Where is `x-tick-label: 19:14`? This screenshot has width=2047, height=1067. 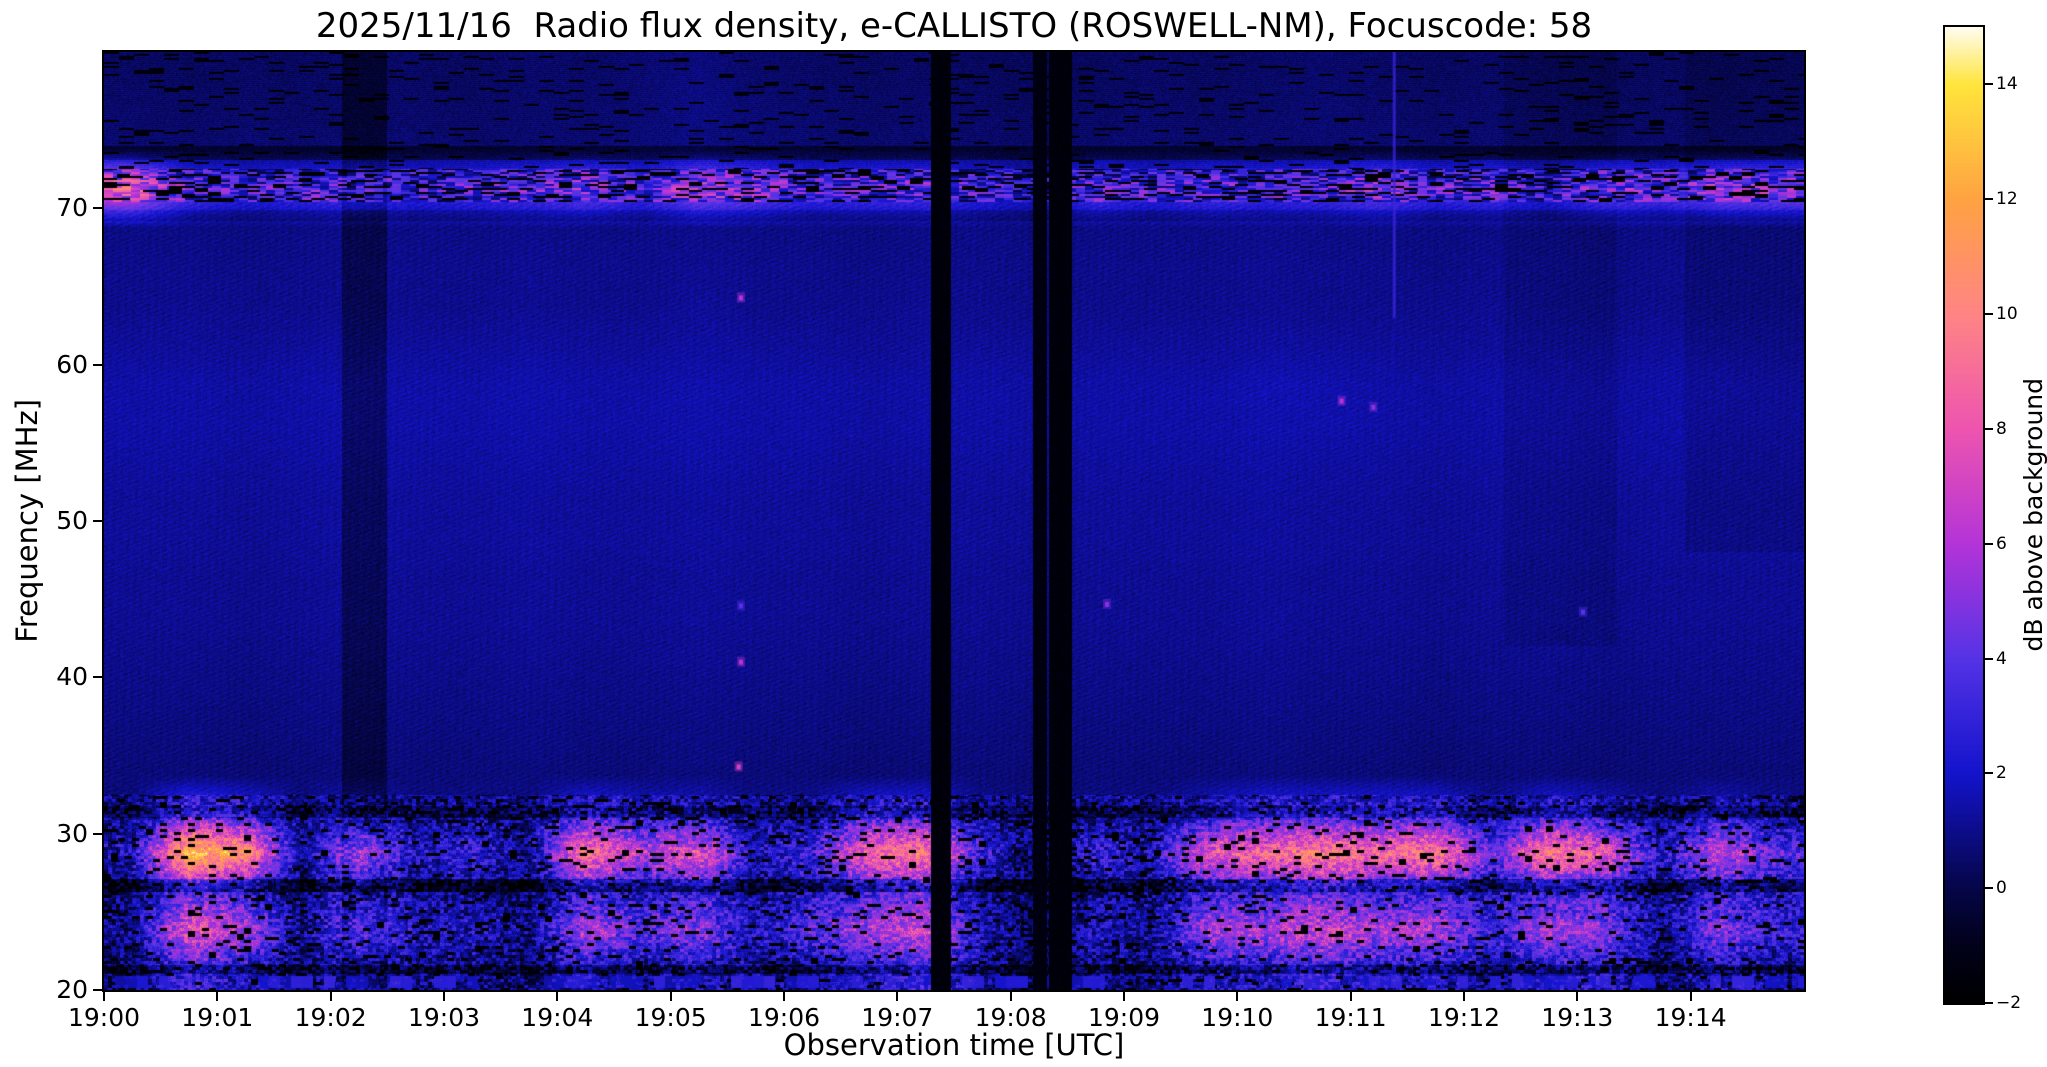
x-tick-label: 19:14 is located at coordinates (1690, 1017).